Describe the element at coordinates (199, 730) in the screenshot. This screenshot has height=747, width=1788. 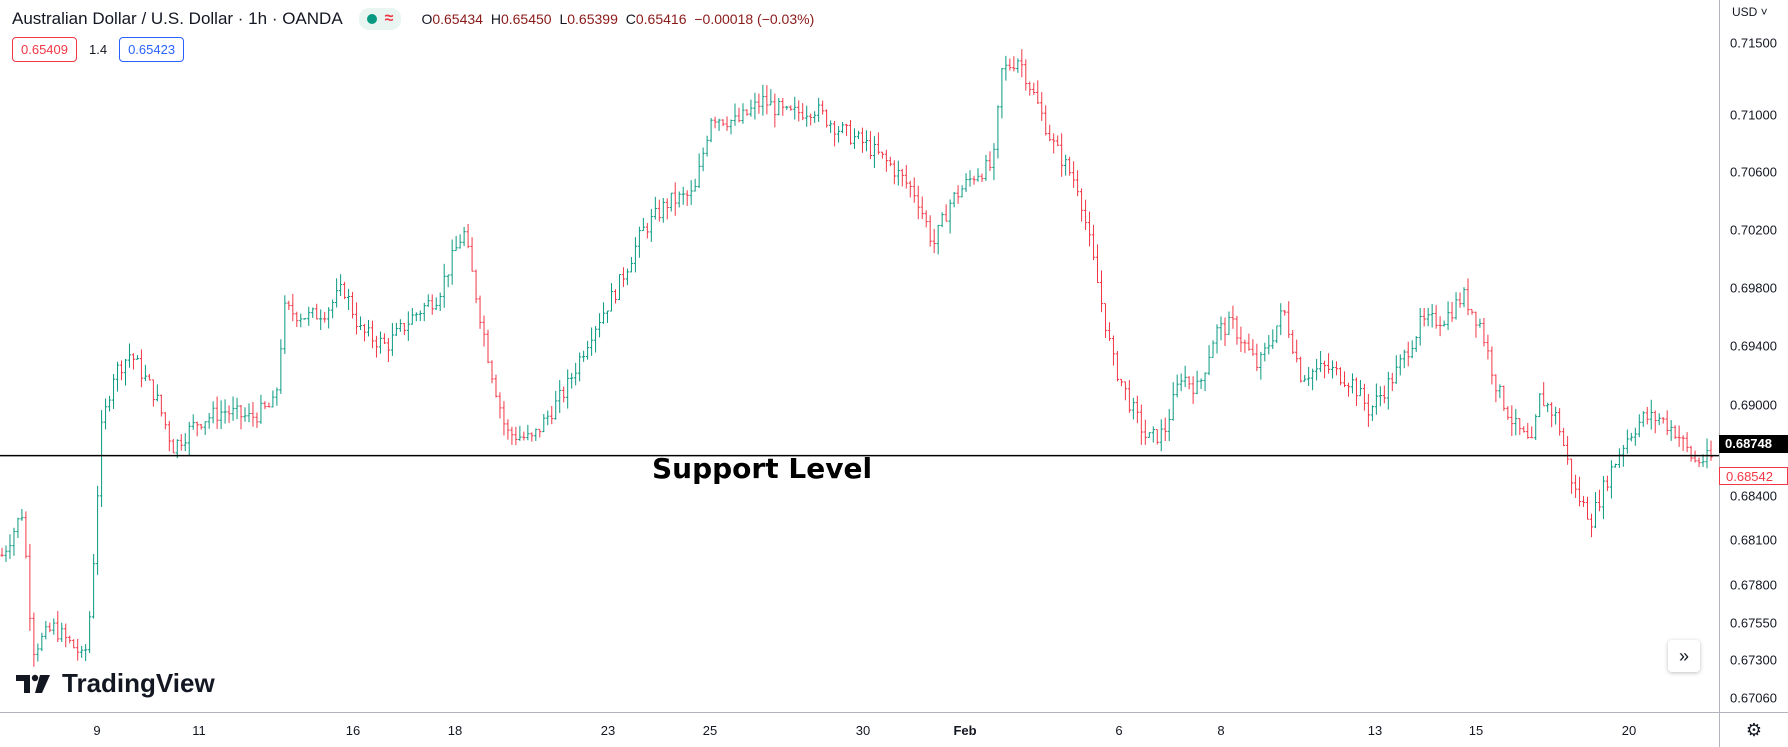
I see `time-tick: 11` at that location.